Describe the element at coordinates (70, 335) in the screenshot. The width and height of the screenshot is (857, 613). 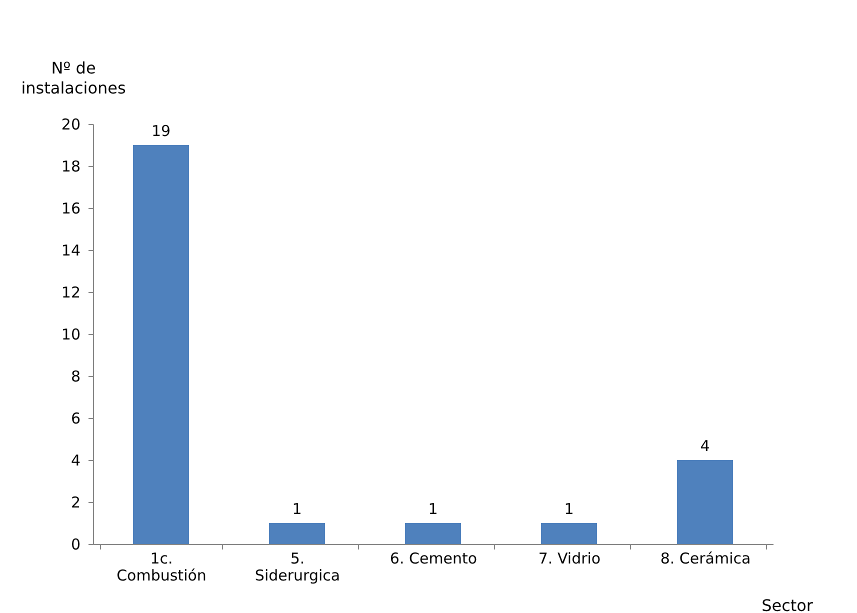
I see `y-tick-label: 10` at that location.